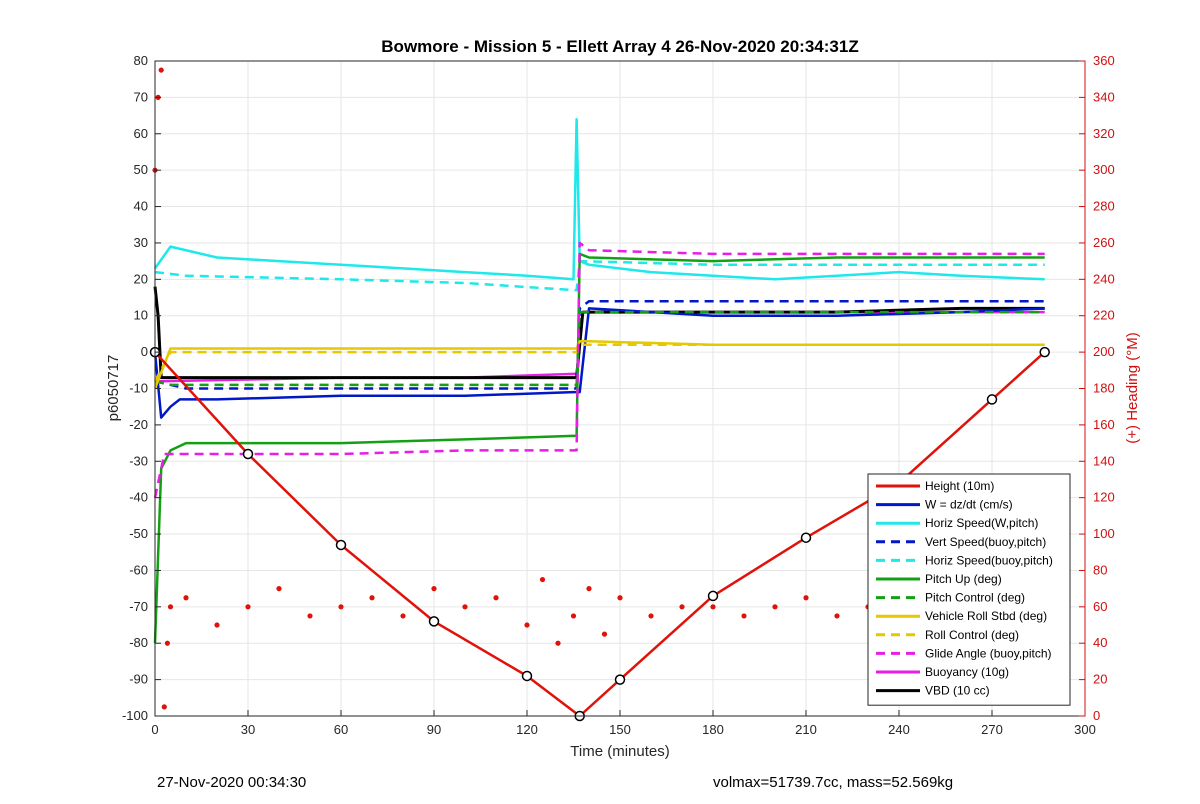 The height and width of the screenshot is (804, 1200). What do you see at coordinates (992, 729) in the screenshot?
I see `x-tick-label: 270` at bounding box center [992, 729].